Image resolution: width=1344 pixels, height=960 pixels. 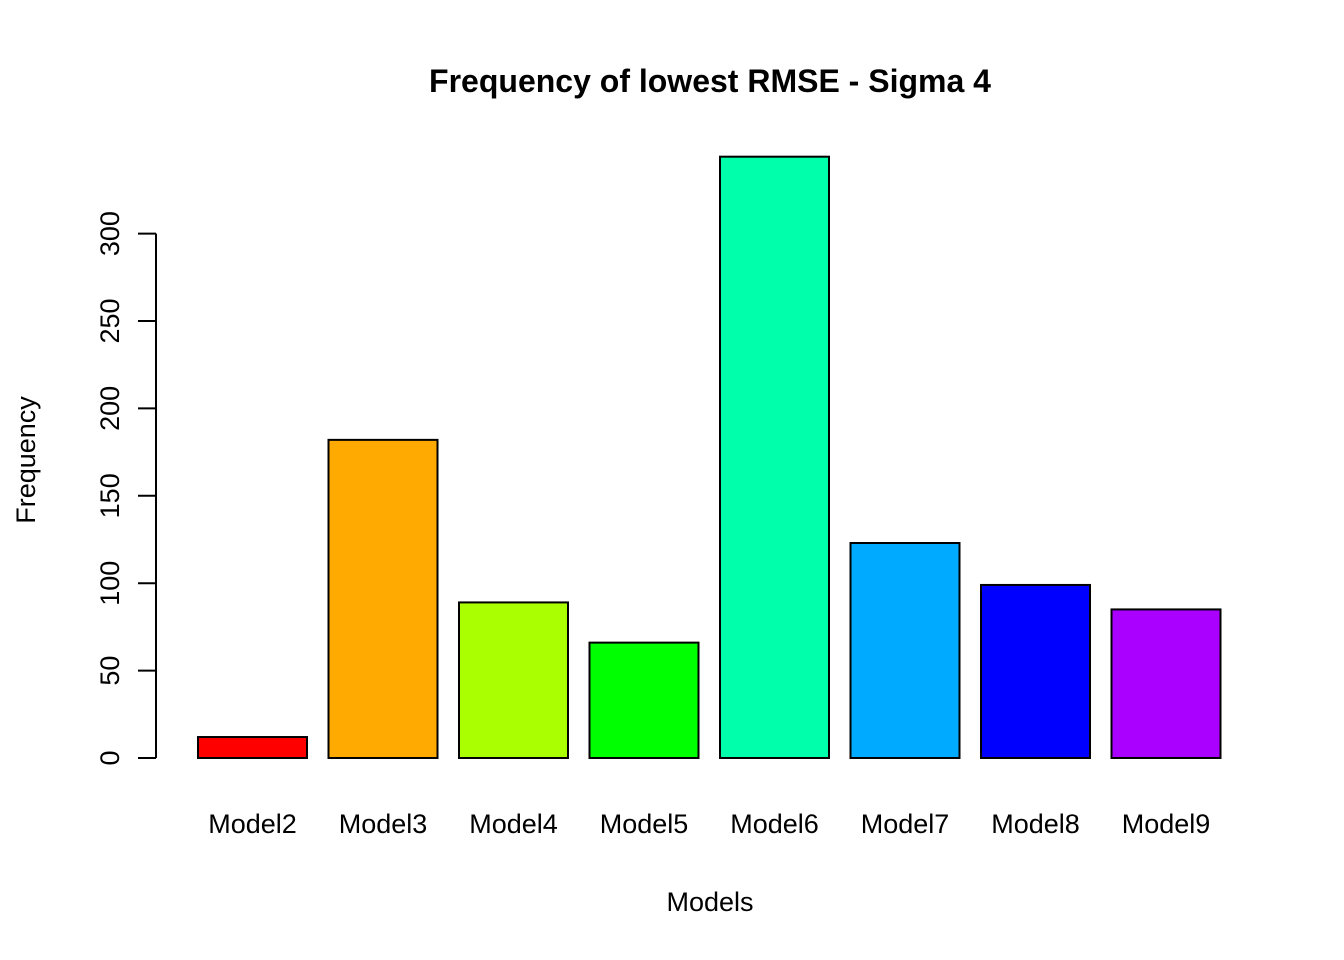 I want to click on x-tick-label: Model4, so click(x=513, y=824).